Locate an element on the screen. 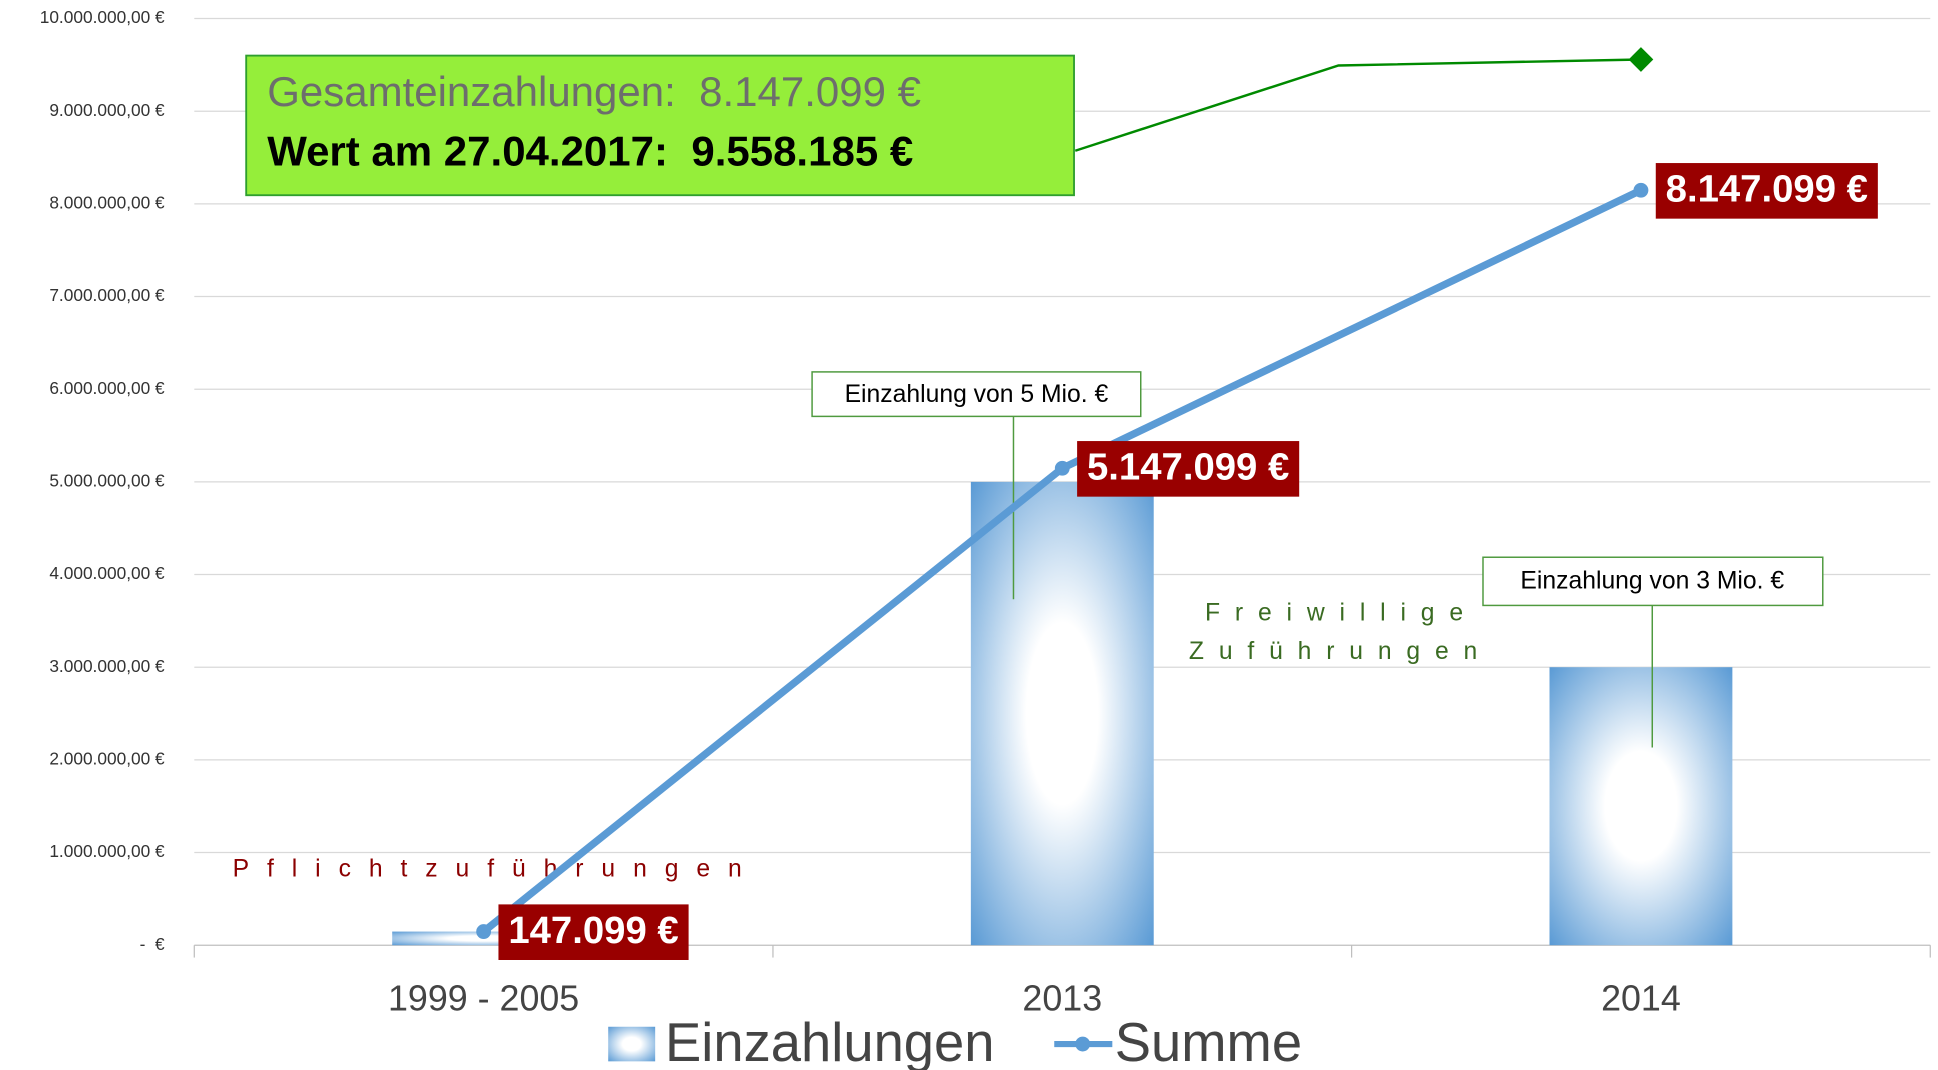 The height and width of the screenshot is (1070, 1938). y-tick-label: 2.000.000,00 € is located at coordinates (107, 758).